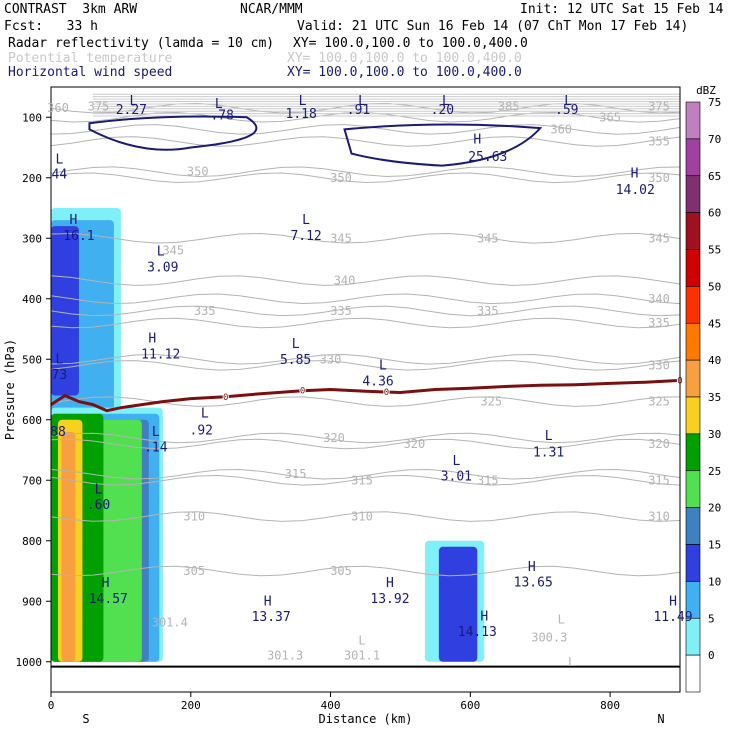 This screenshot has height=740, width=740. I want to click on wind-label: 2.27, so click(131, 110).